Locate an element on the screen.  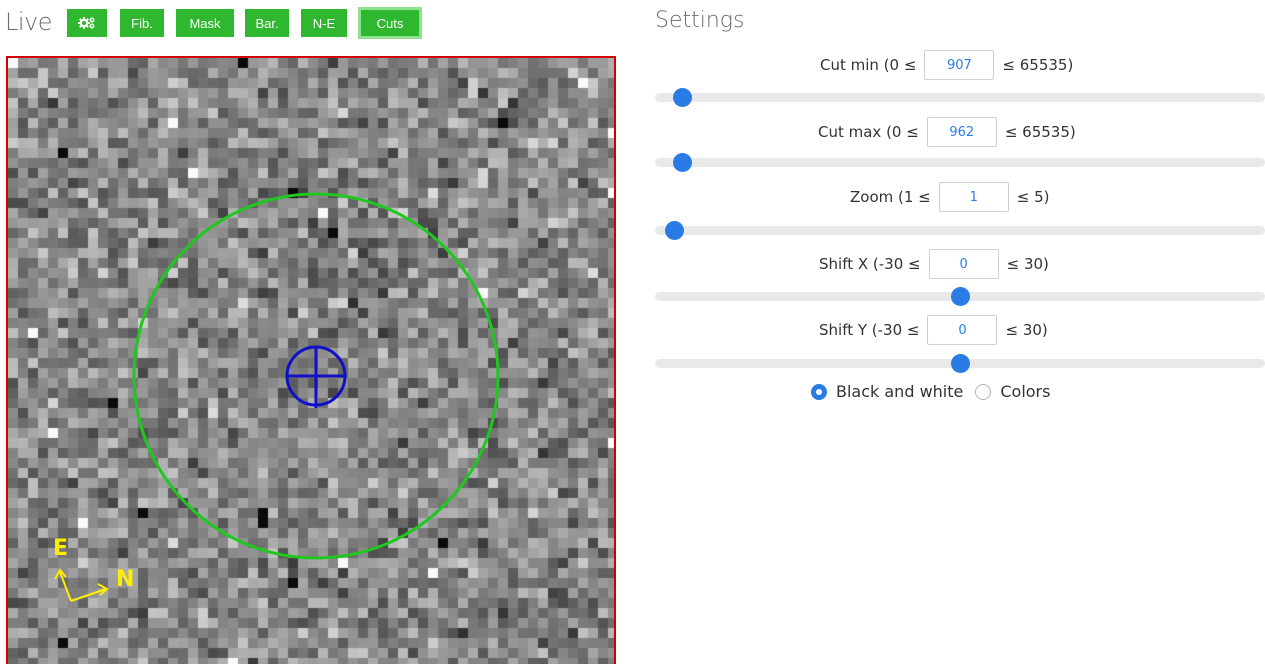
ne-button: N-E is located at coordinates (324, 23).